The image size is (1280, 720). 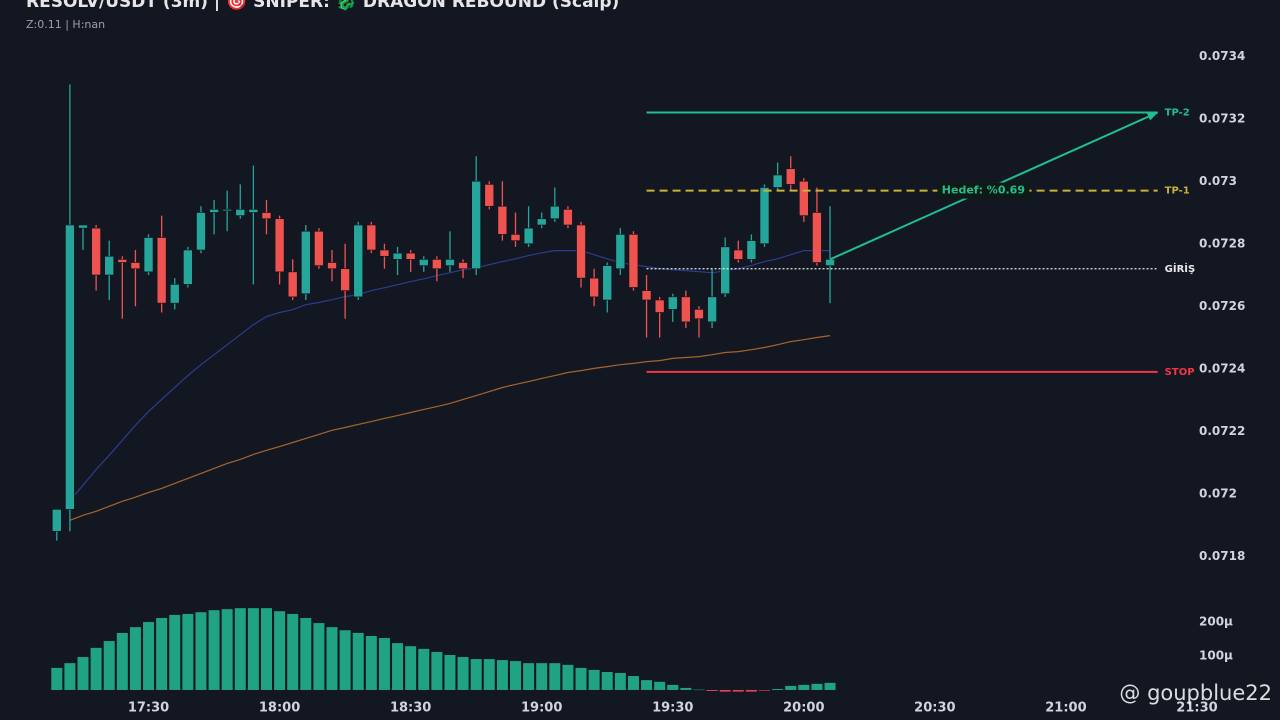 I want to click on y-tick-label: 0.0728, so click(x=1222, y=243).